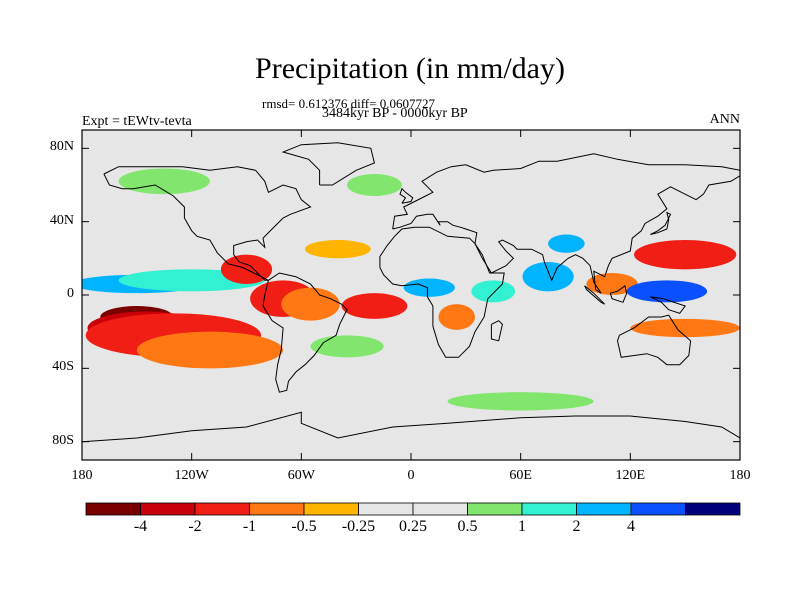  What do you see at coordinates (631, 526) in the screenshot?
I see `colorbar-label: 4` at bounding box center [631, 526].